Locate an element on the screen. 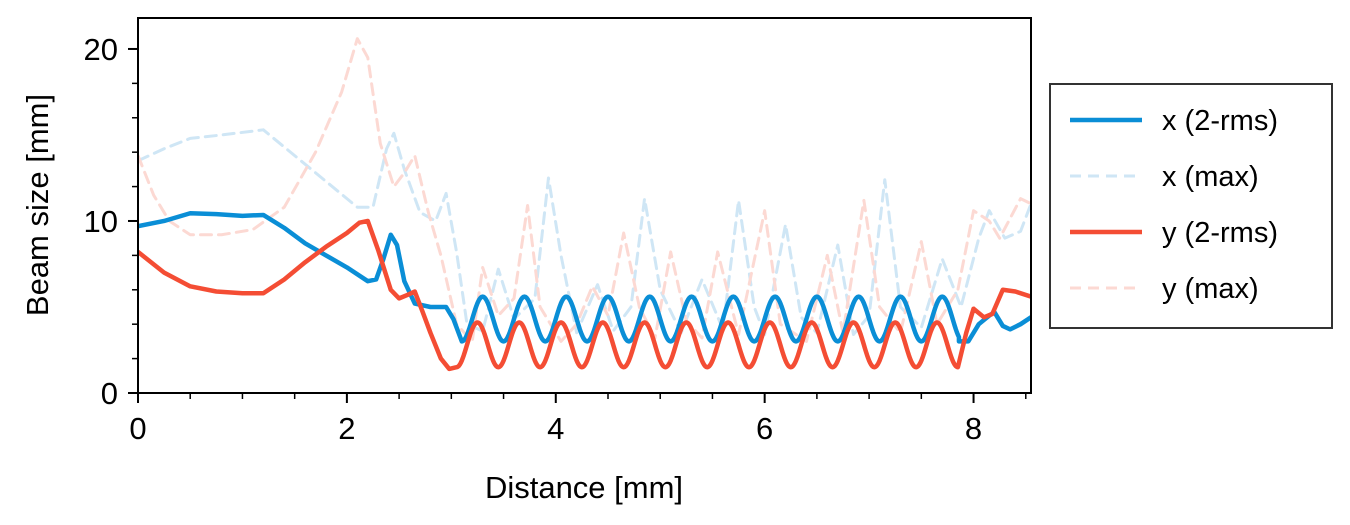  y-axis-label: Beam size [mm] is located at coordinates (37, 205).